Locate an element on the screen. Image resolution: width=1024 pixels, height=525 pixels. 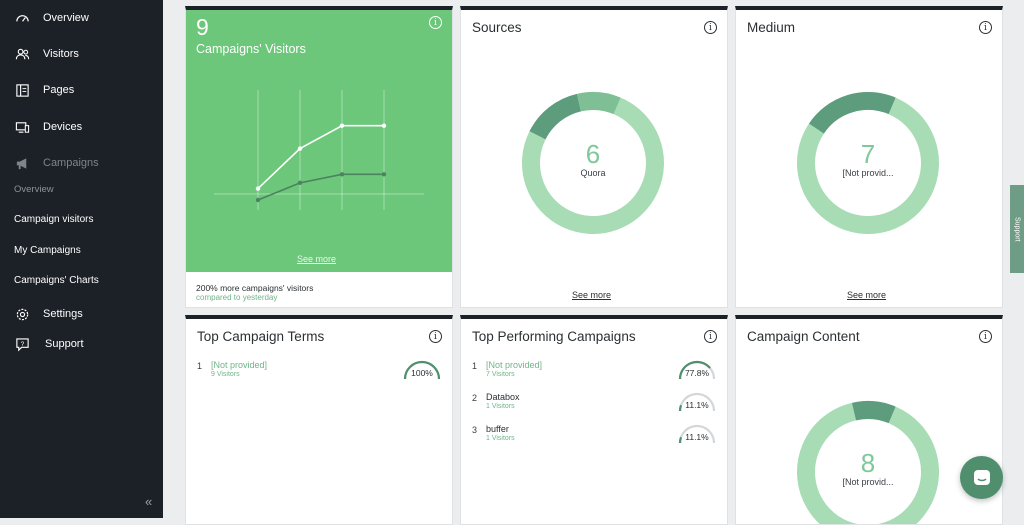
sidebar-item-campaigns: Campaigns is located at coordinates (81, 163).